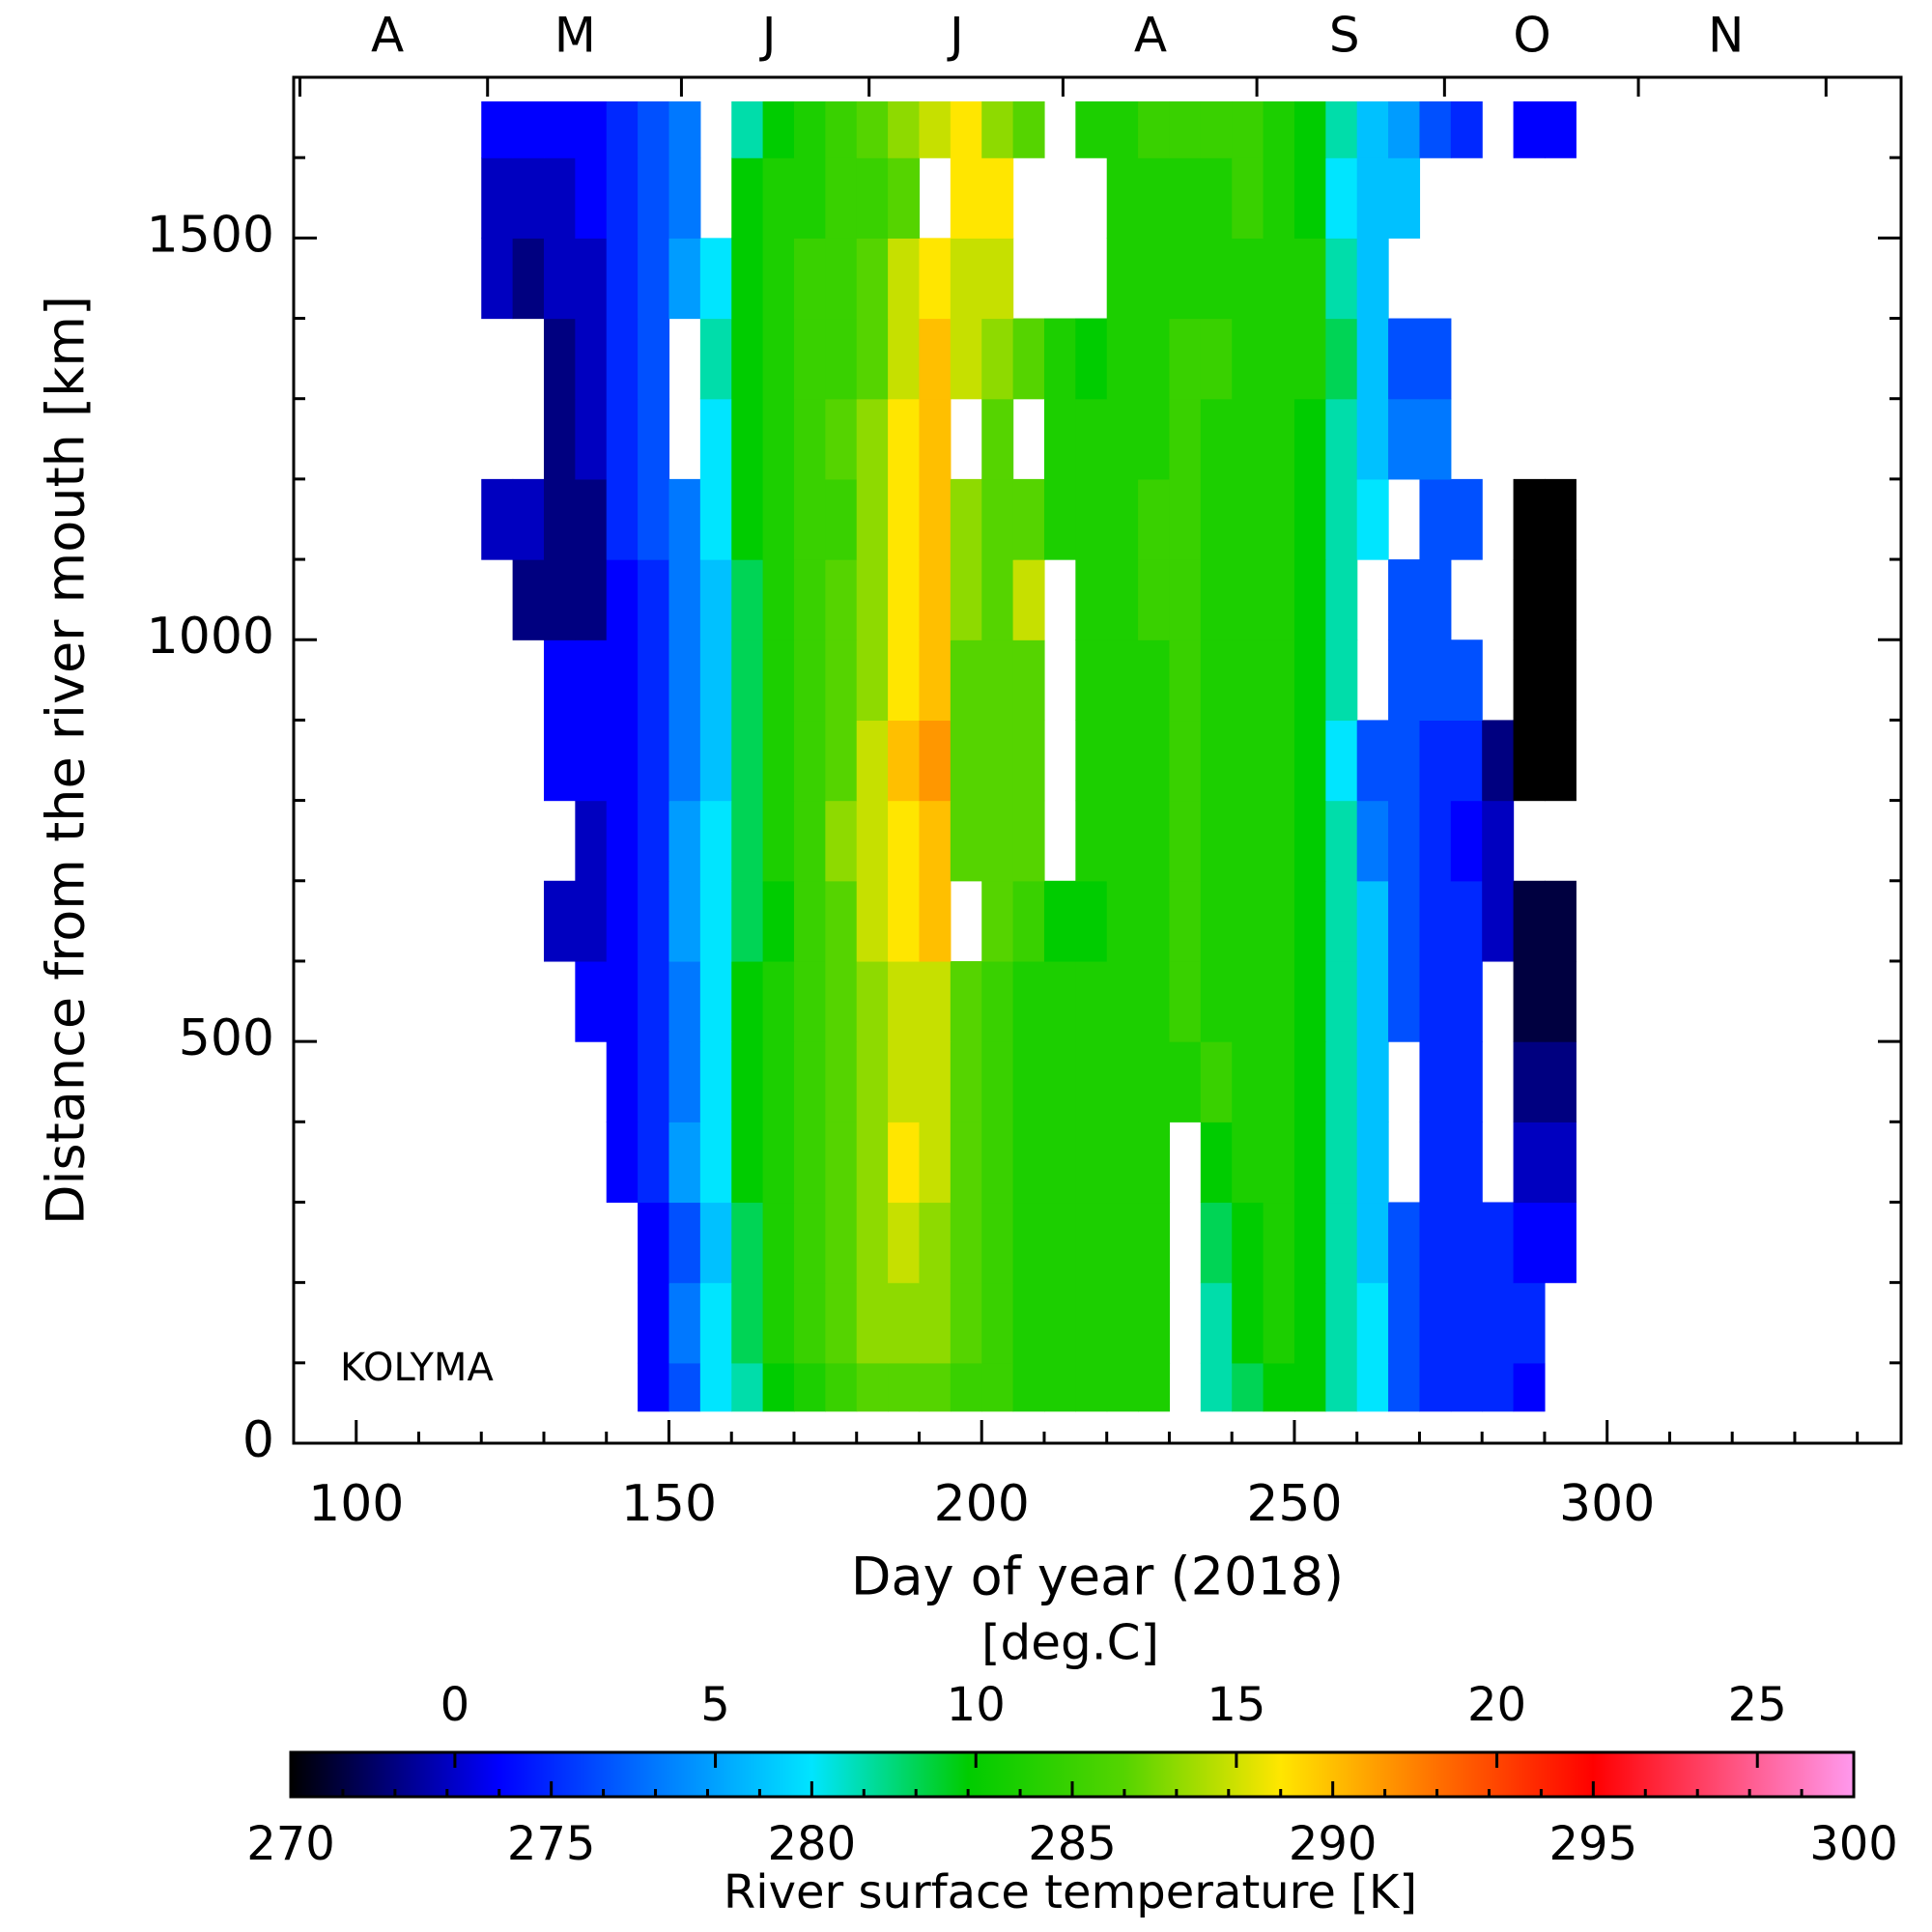 This screenshot has width=1932, height=1932. I want to click on colorbar-top-tick-label: 5, so click(715, 1705).